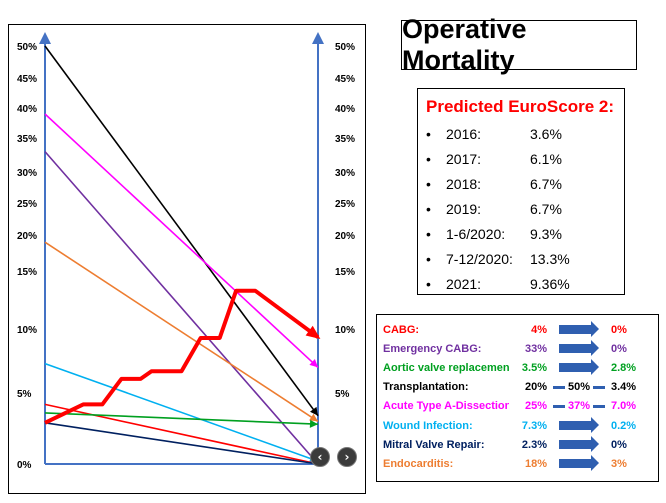  Describe the element at coordinates (24, 465) in the screenshot. I see `y-tick-label-left: 0%` at that location.